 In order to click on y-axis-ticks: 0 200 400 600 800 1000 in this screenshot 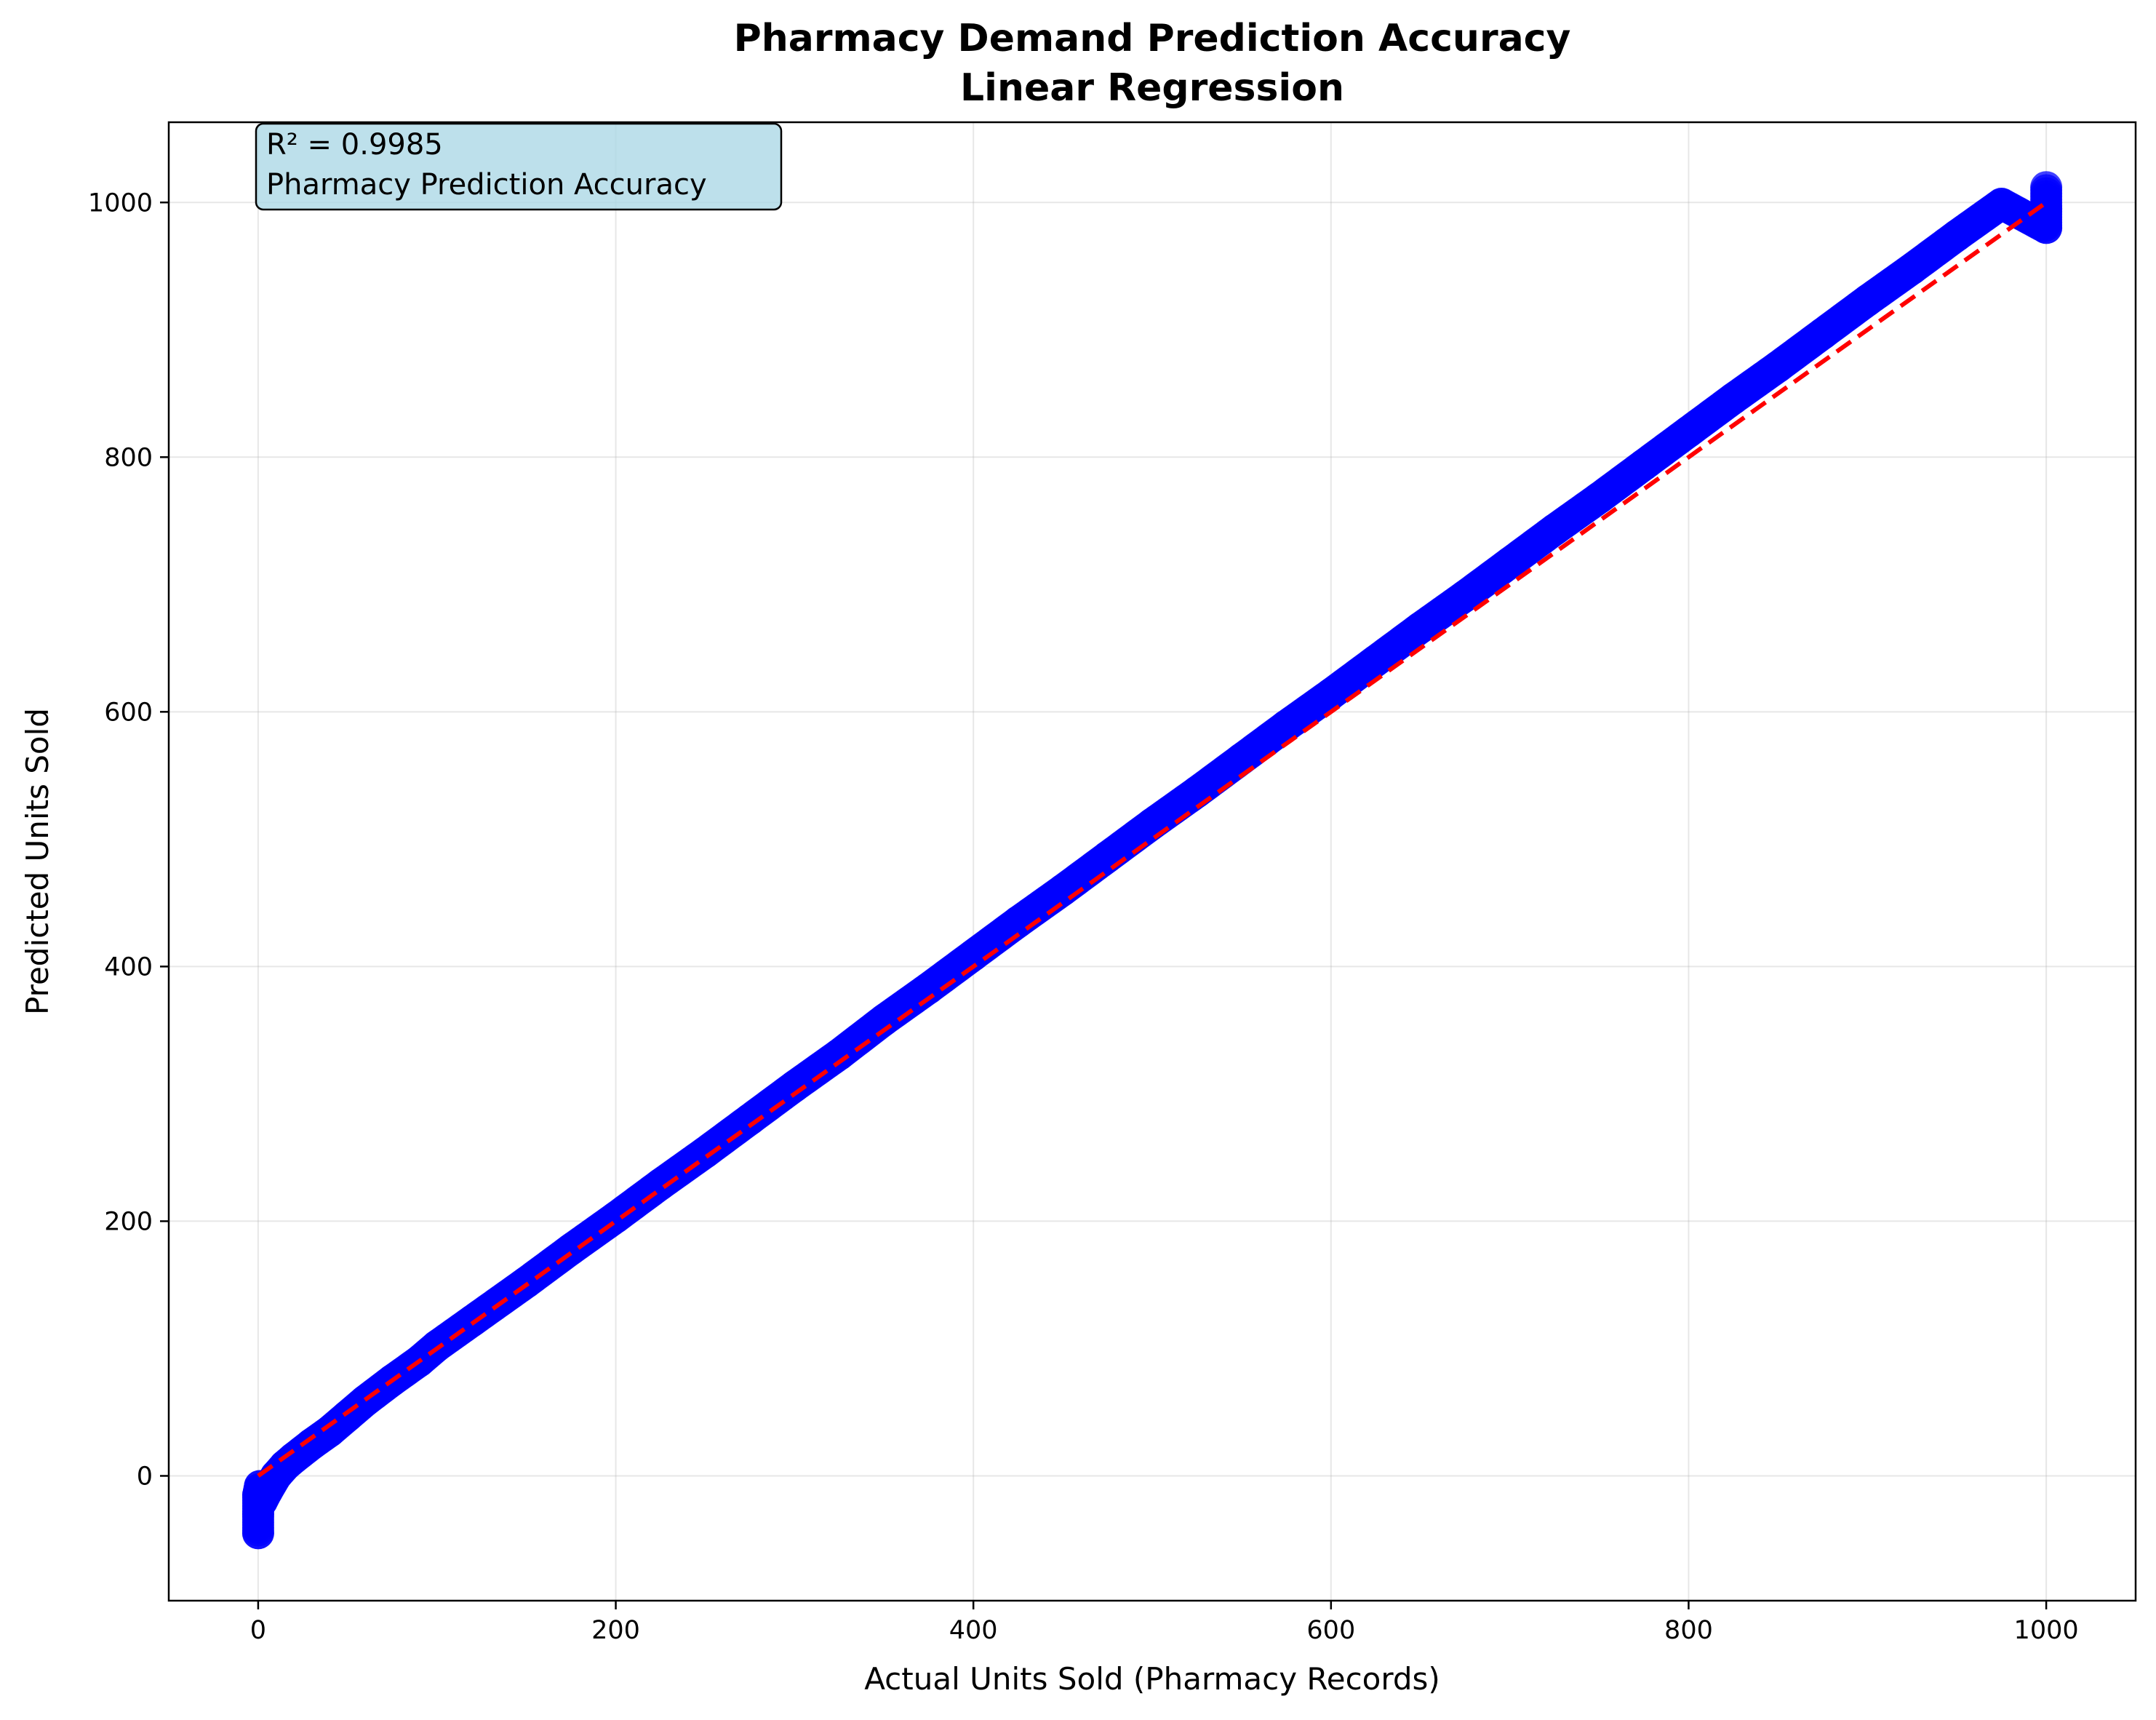, I will do `click(128, 839)`.